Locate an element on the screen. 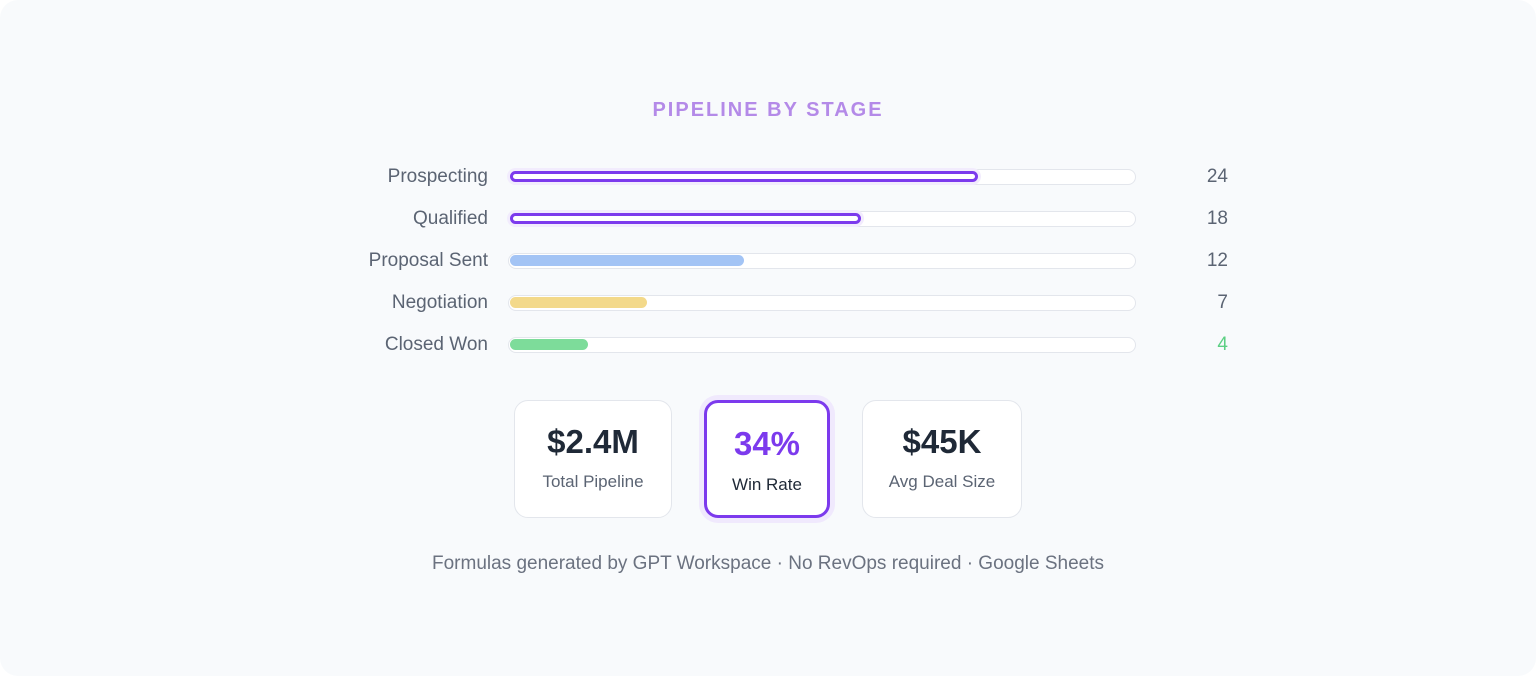 The image size is (1536, 678). bar-value-4: 4 is located at coordinates (1222, 344).